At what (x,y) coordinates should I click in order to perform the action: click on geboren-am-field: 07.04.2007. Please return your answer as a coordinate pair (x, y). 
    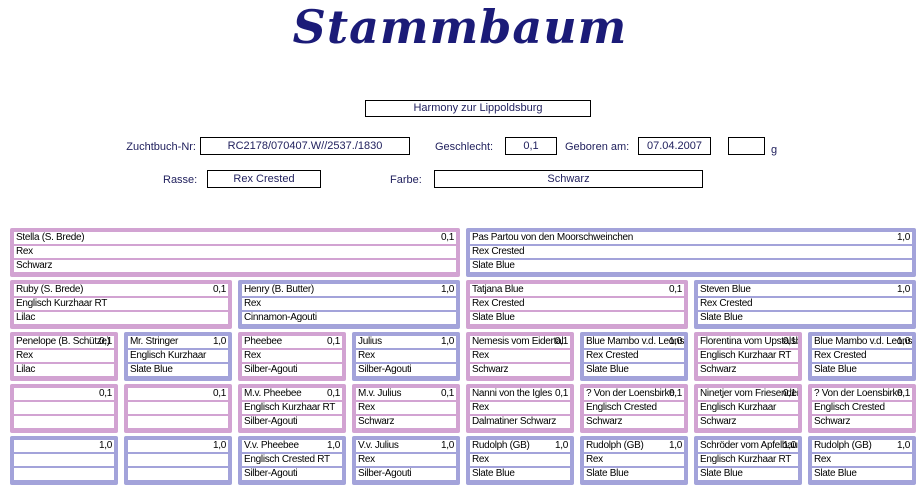
    Looking at the image, I should click on (674, 146).